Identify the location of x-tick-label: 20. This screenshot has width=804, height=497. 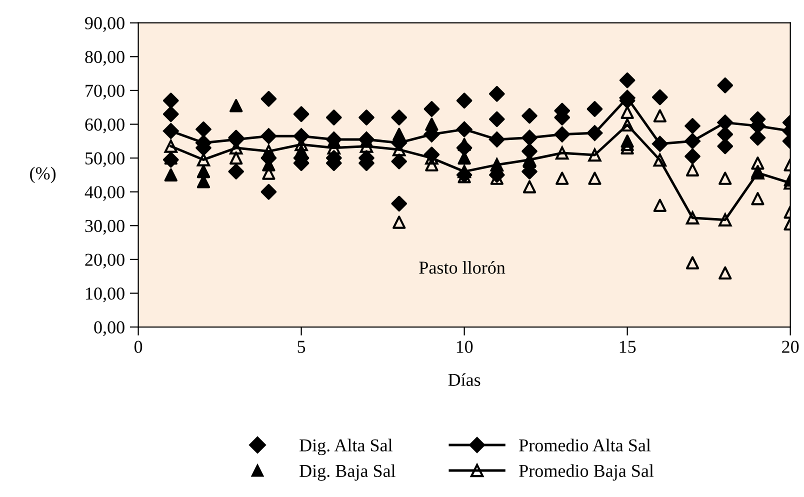
(790, 346).